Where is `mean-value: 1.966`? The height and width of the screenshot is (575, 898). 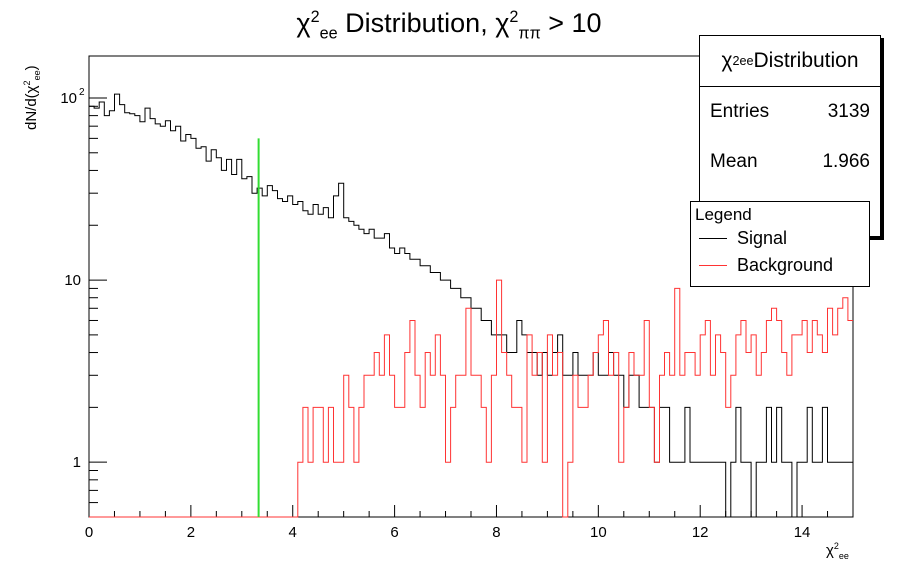 mean-value: 1.966 is located at coordinates (846, 161).